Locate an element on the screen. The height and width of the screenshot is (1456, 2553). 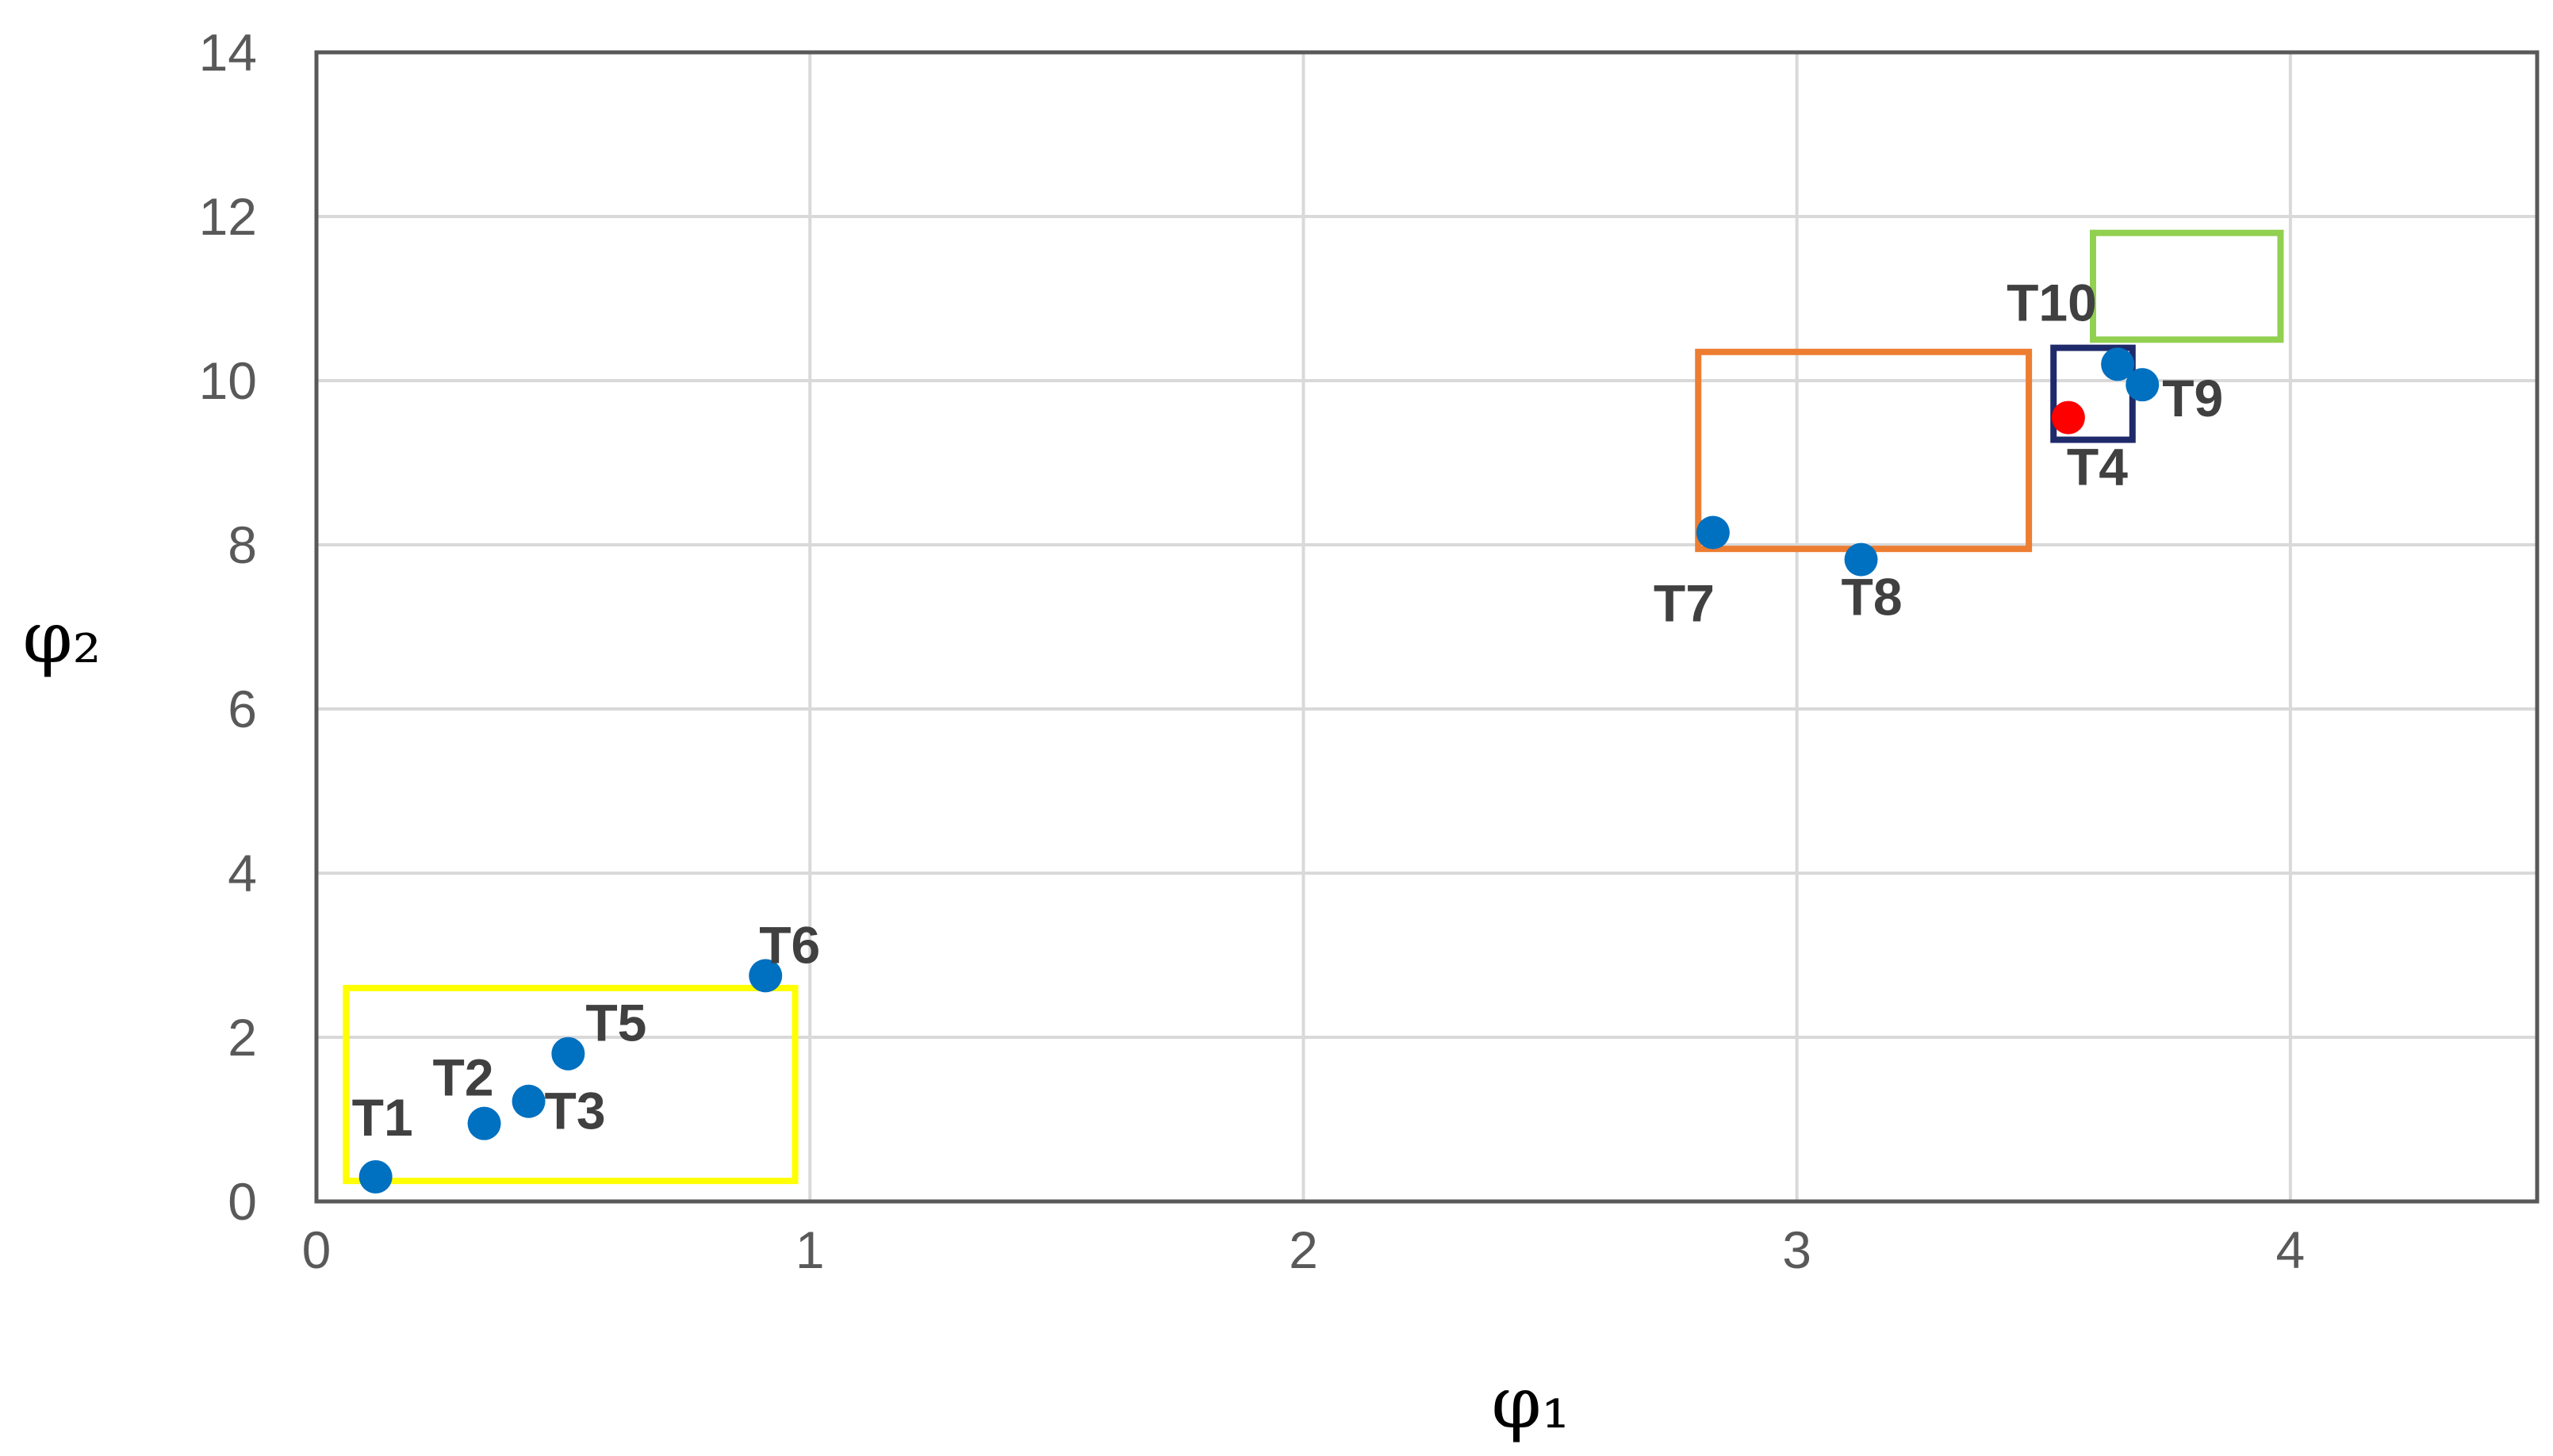
point-label: T5 is located at coordinates (615, 1023).